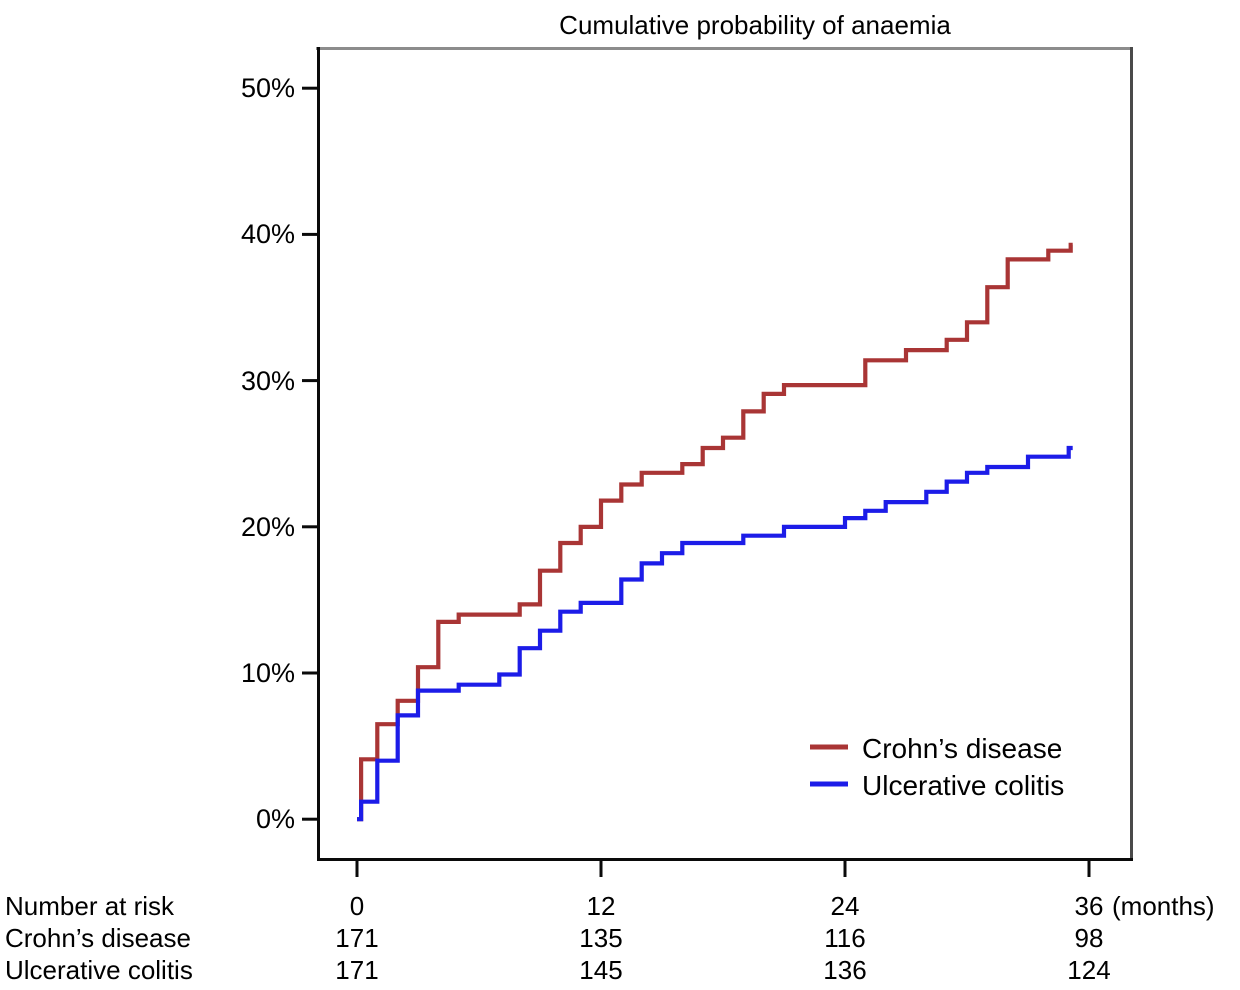 The image size is (1240, 990). I want to click on risk-row-label-ulcerative-colitis: Ulcerative colitis, so click(99, 970).